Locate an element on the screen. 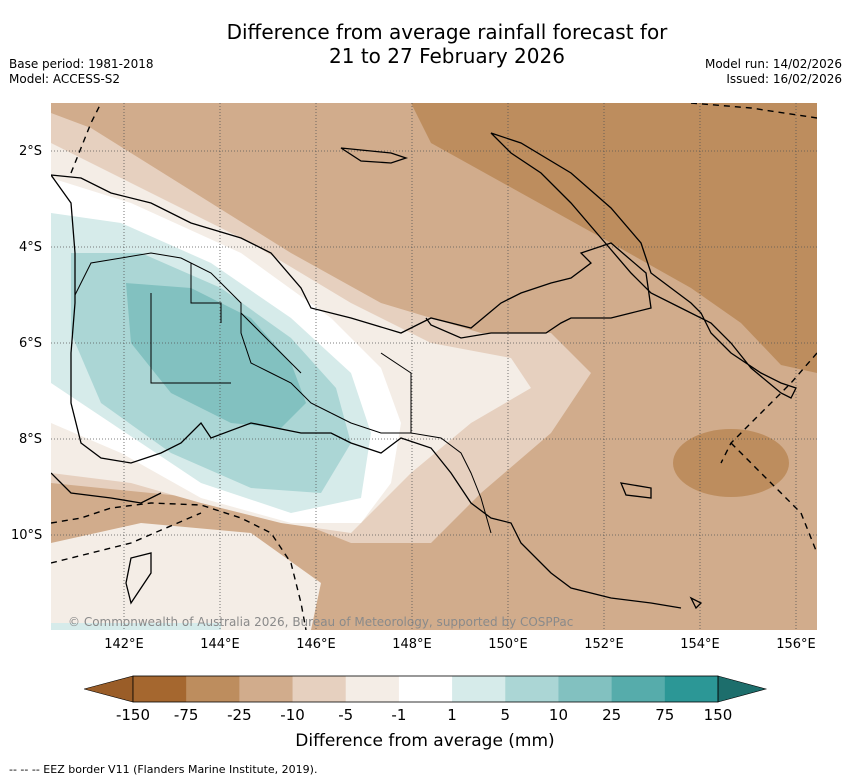 This screenshot has height=781, width=850. colorbar-tick-label: -75 is located at coordinates (186, 715).